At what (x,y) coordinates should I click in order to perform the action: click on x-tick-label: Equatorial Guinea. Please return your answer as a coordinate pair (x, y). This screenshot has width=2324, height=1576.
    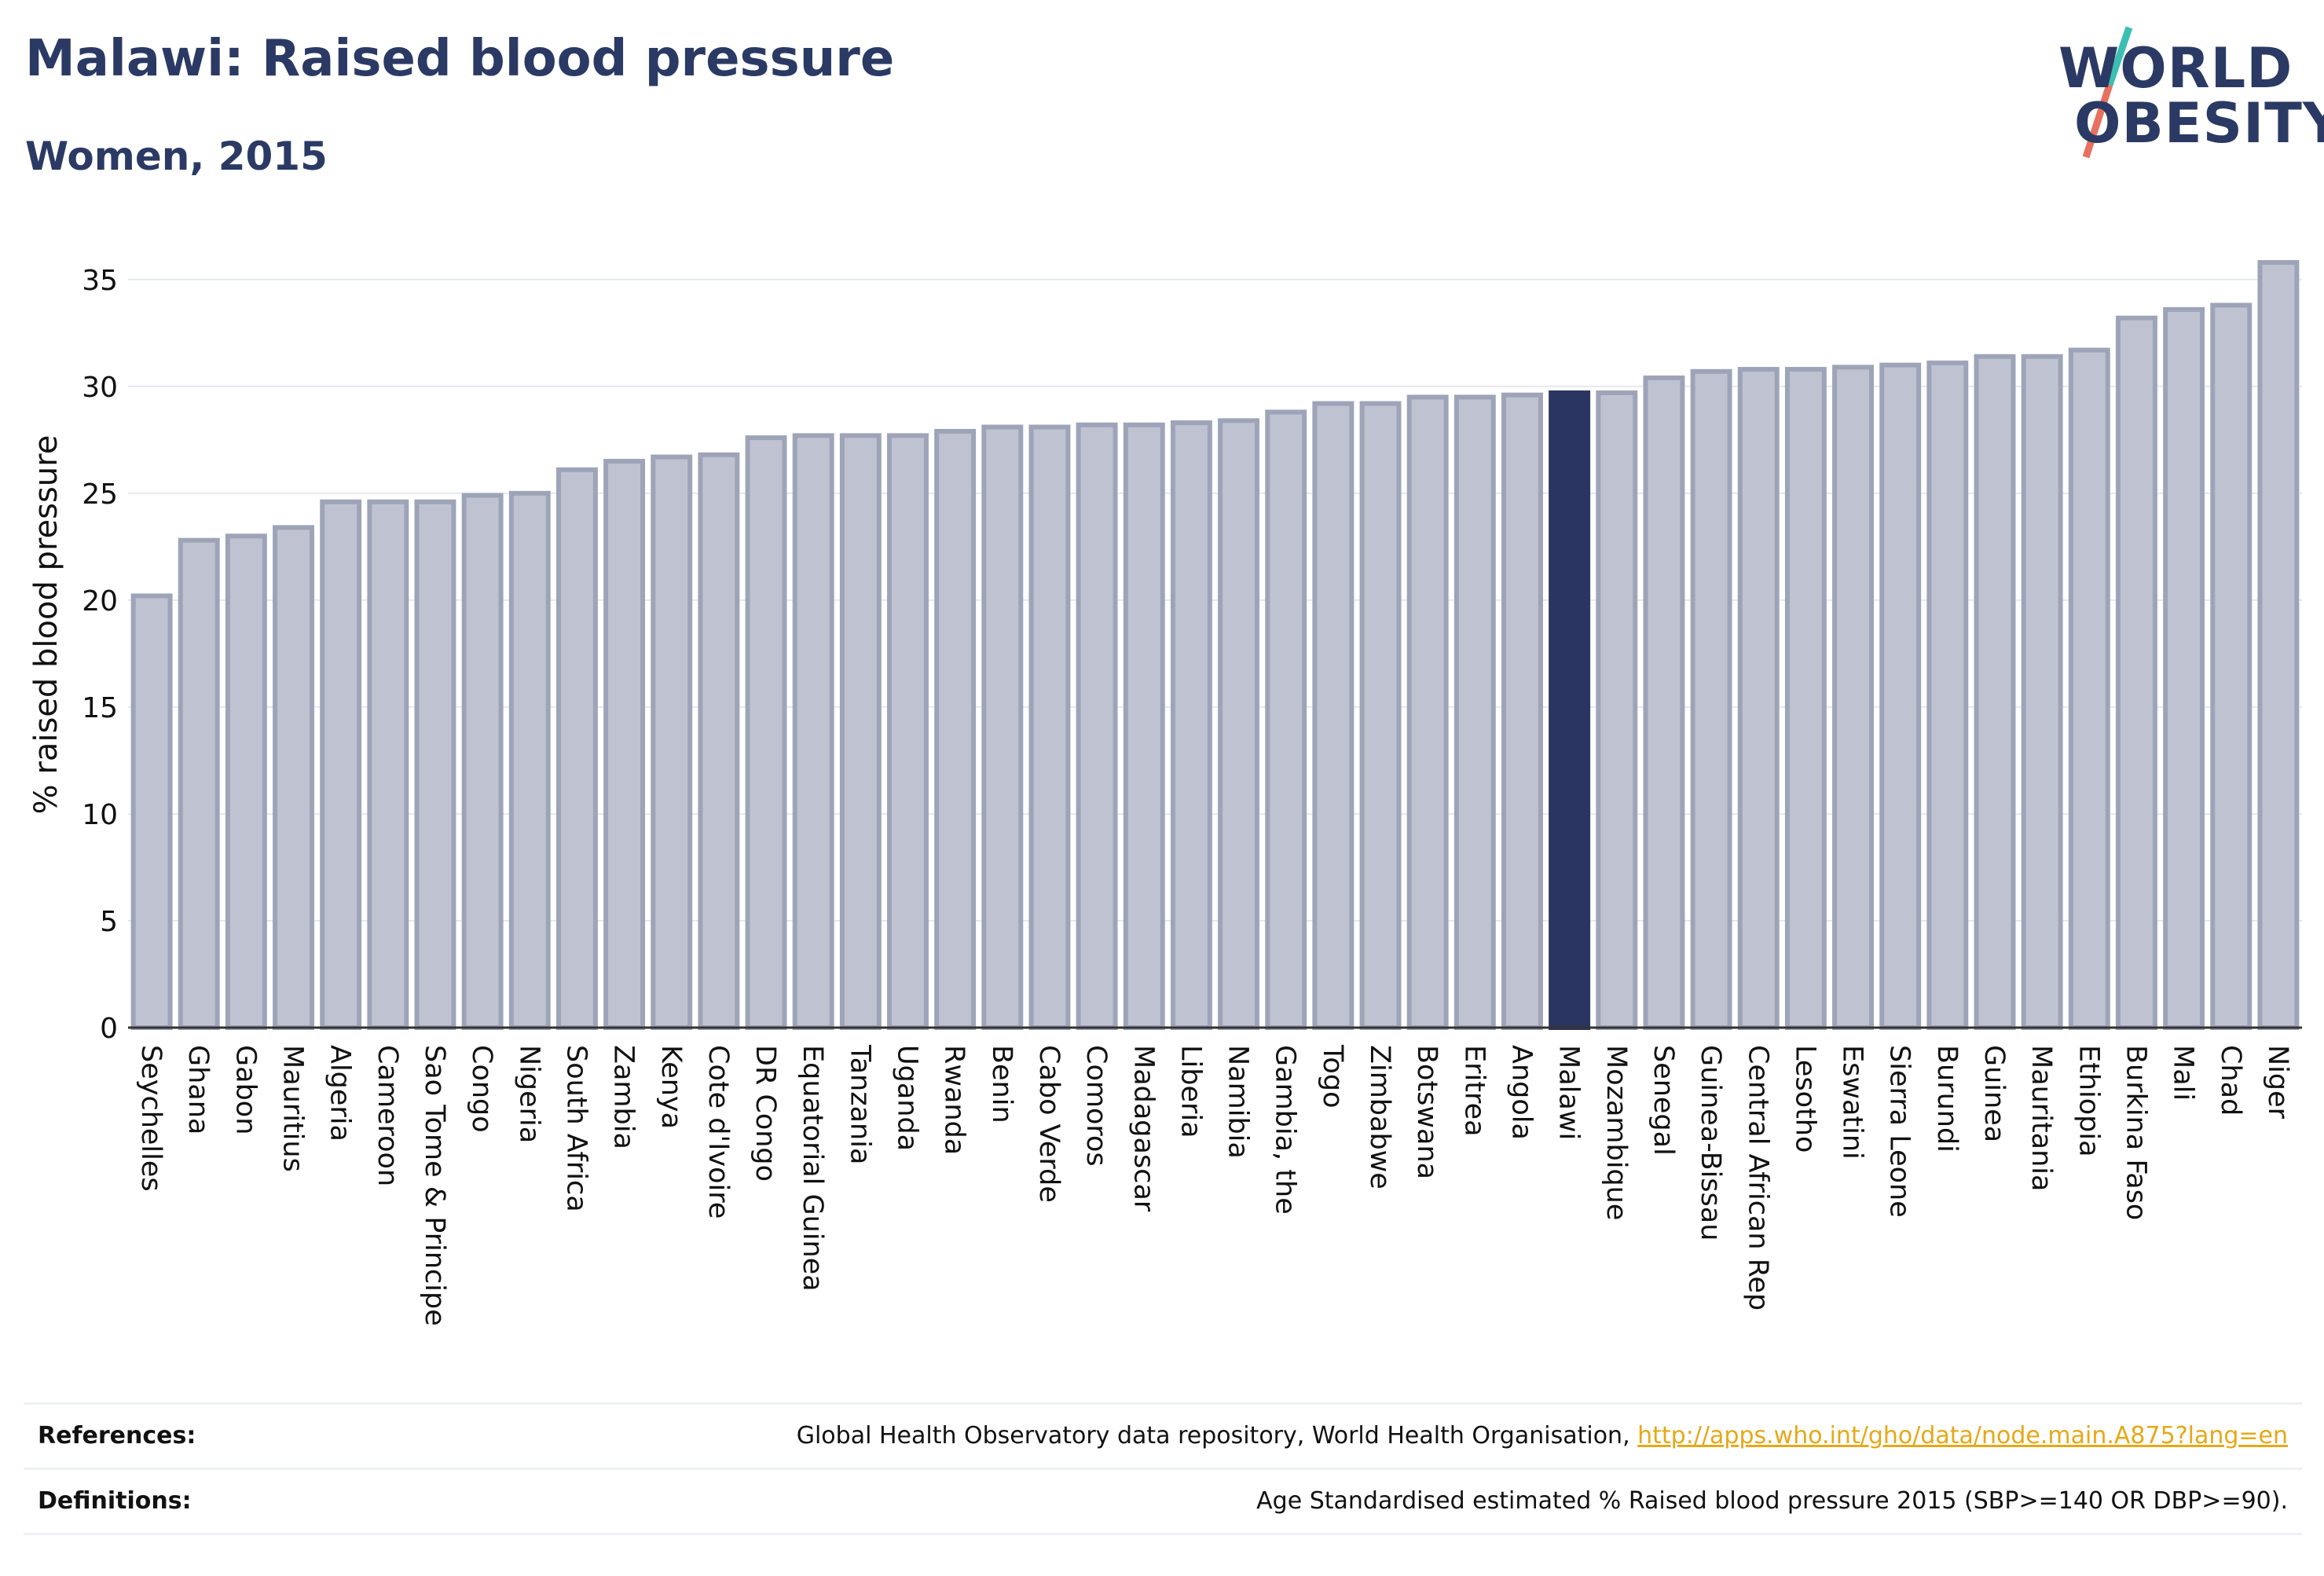
    Looking at the image, I should click on (812, 1168).